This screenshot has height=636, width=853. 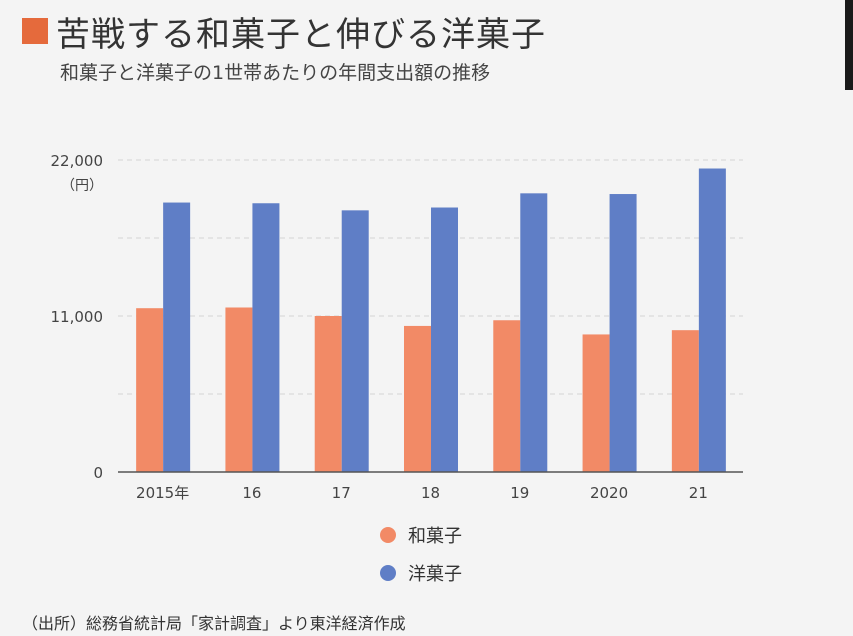 I want to click on x-axis: 2015年 16 17 18 19 2020 21, so click(x=430, y=485).